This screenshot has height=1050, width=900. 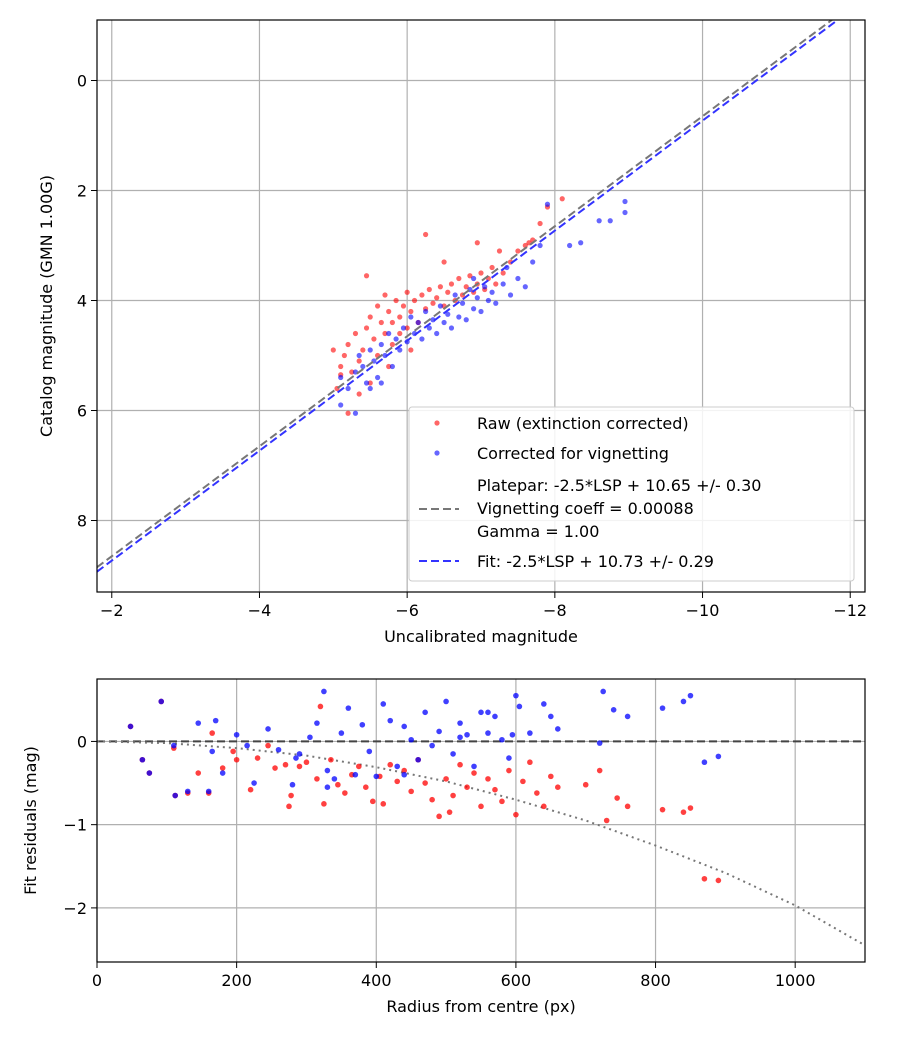 I want to click on legend-marker-raw, so click(x=437, y=423).